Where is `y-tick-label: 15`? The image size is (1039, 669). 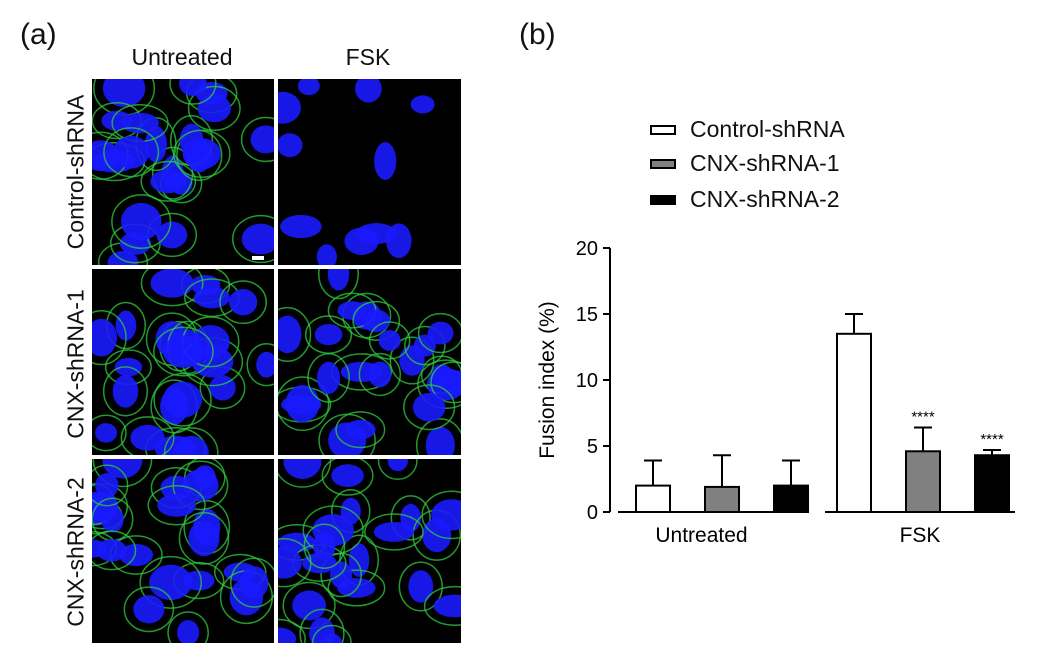 y-tick-label: 15 is located at coordinates (587, 315).